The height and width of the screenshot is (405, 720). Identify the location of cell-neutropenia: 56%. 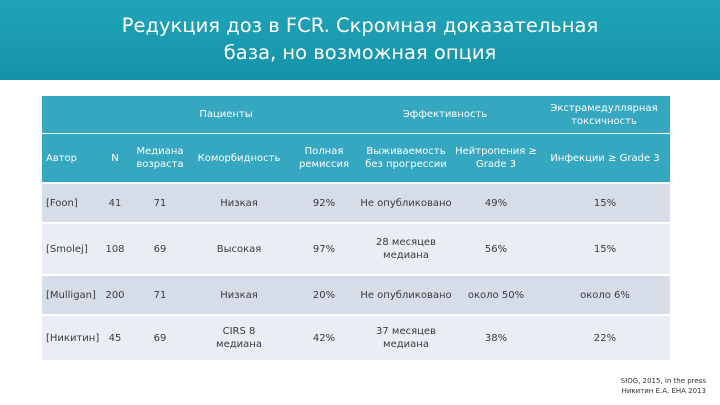
(496, 249).